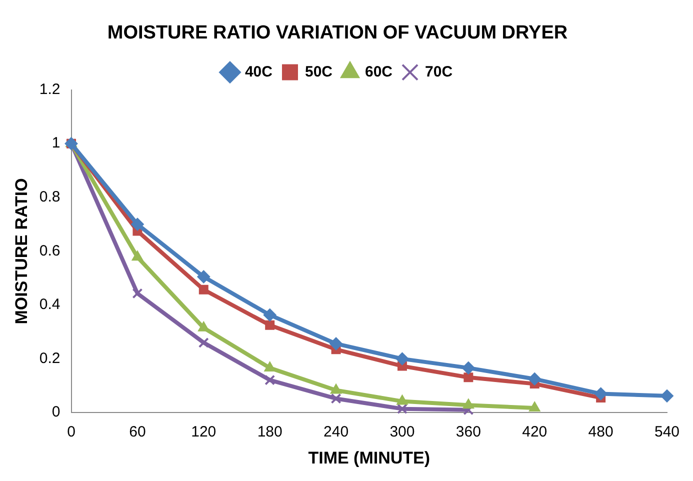 This screenshot has width=693, height=481. What do you see at coordinates (369, 458) in the screenshot?
I see `x-axis-title: TIME (MINUTE)` at bounding box center [369, 458].